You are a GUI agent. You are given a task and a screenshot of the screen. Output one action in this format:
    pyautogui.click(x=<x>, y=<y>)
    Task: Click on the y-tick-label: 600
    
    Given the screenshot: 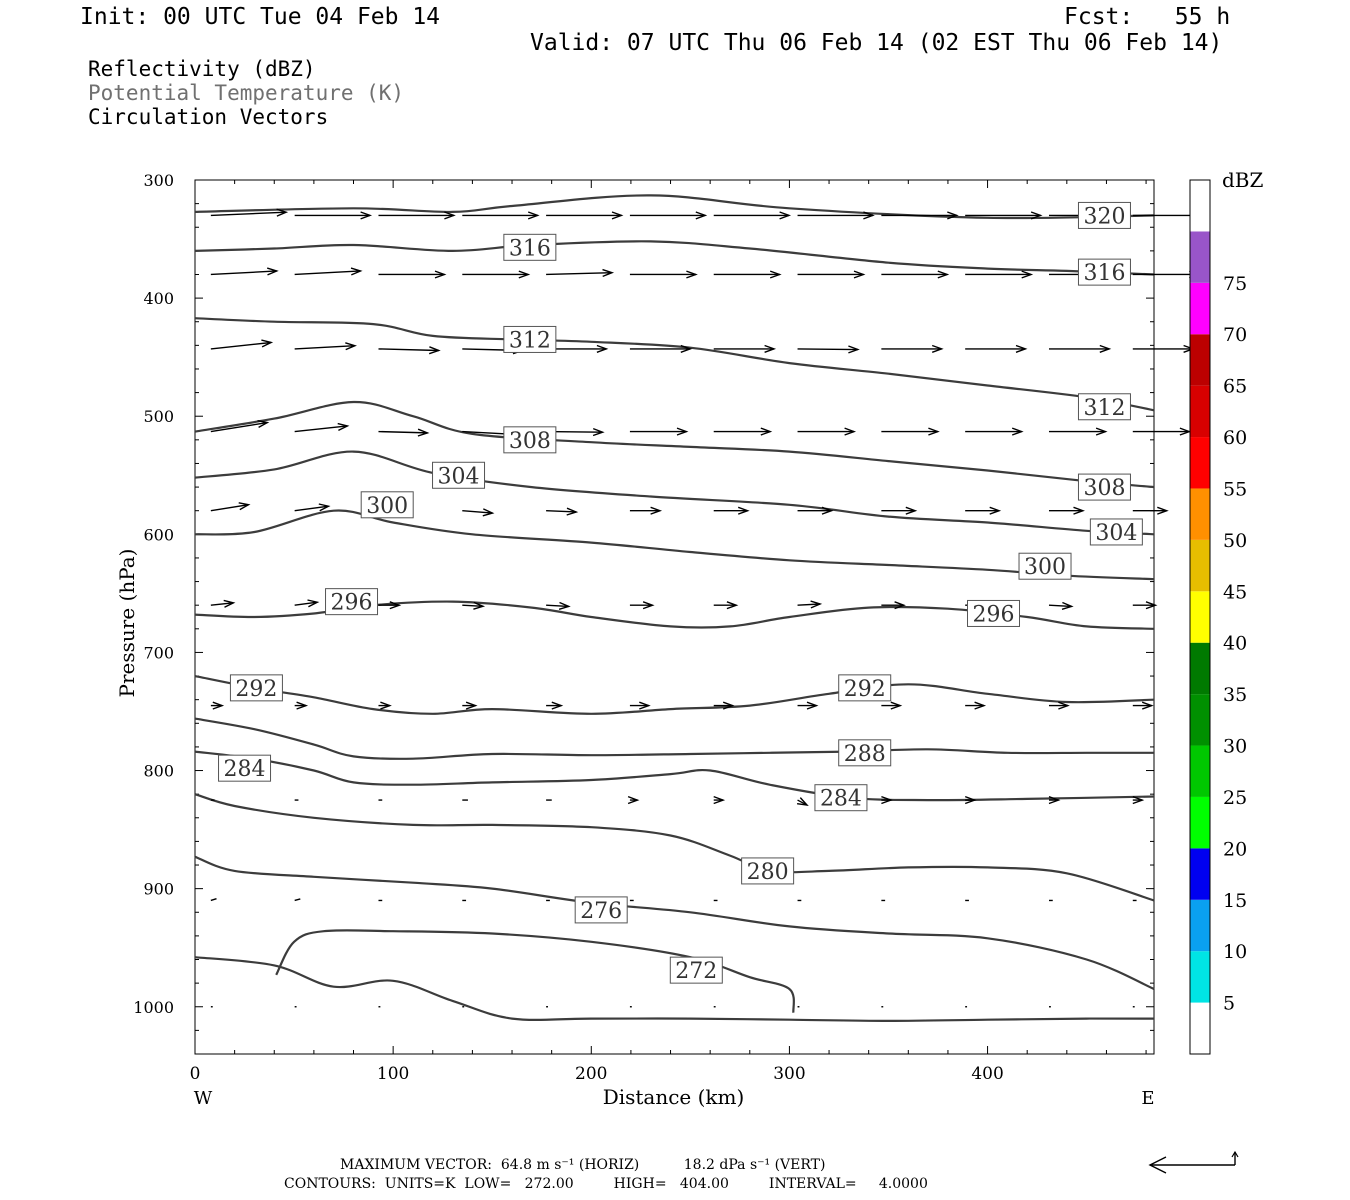 What is the action you would take?
    pyautogui.click(x=158, y=534)
    